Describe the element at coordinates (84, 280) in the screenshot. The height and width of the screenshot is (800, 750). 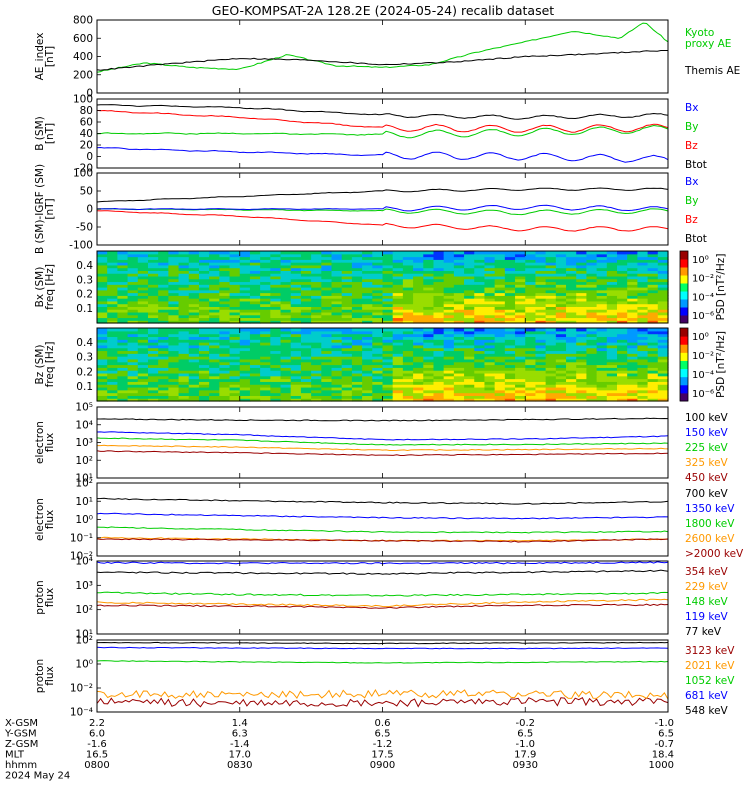
I see `y-tick-label: 0.3` at that location.